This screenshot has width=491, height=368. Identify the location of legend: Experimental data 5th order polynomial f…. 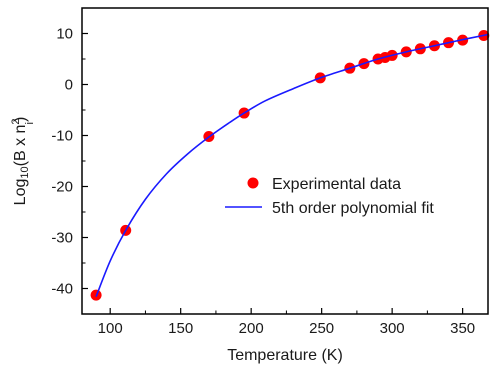
(329, 196).